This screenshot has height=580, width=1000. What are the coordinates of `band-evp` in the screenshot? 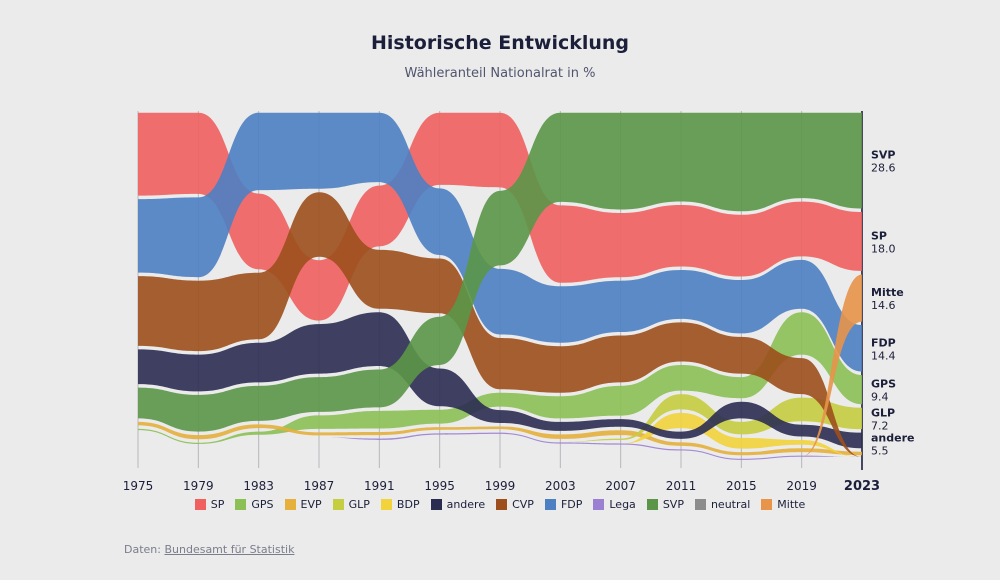 It's located at (500, 438).